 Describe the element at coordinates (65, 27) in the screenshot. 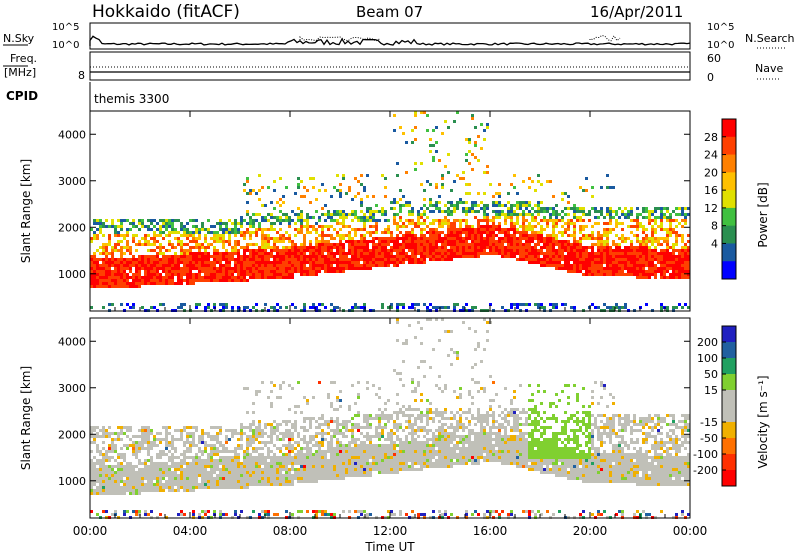

I see `noise-left-tick-top: 10^5` at that location.